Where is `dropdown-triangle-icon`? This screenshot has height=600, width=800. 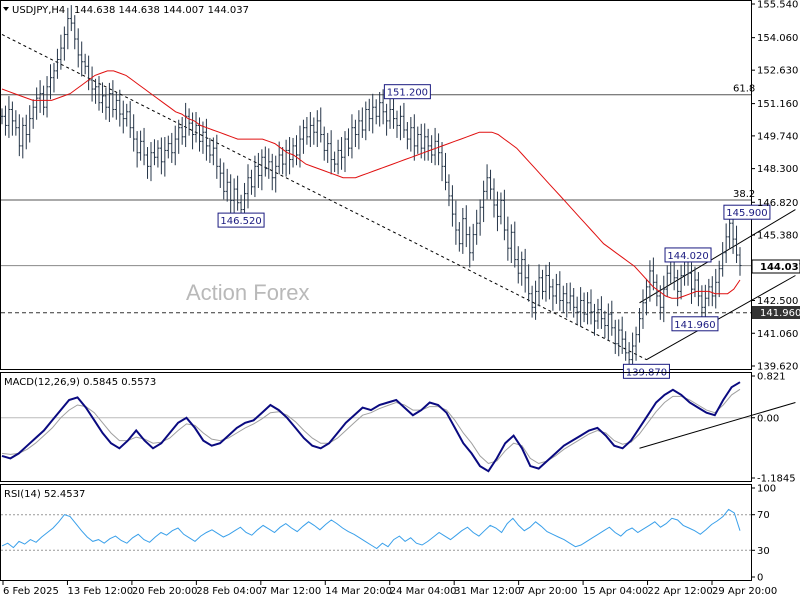
dropdown-triangle-icon is located at coordinates (6, 9).